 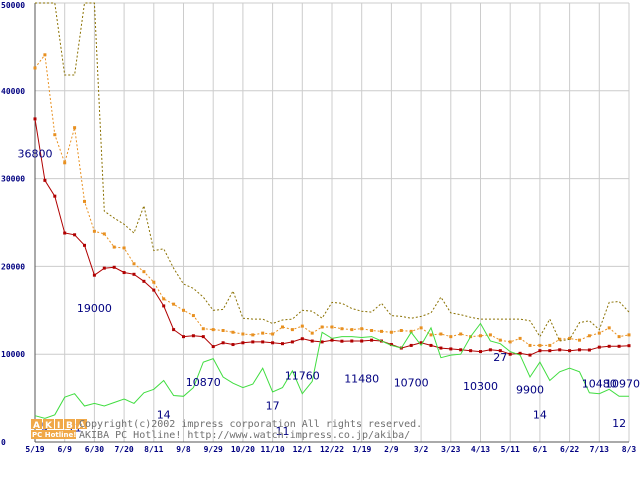 I want to click on logo-letter: K, so click(x=49, y=426).